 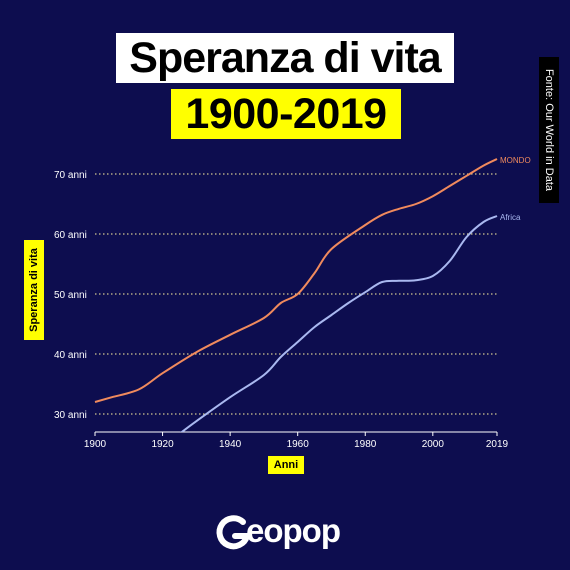 I want to click on series-label-mondo: MONDO, so click(x=515, y=160).